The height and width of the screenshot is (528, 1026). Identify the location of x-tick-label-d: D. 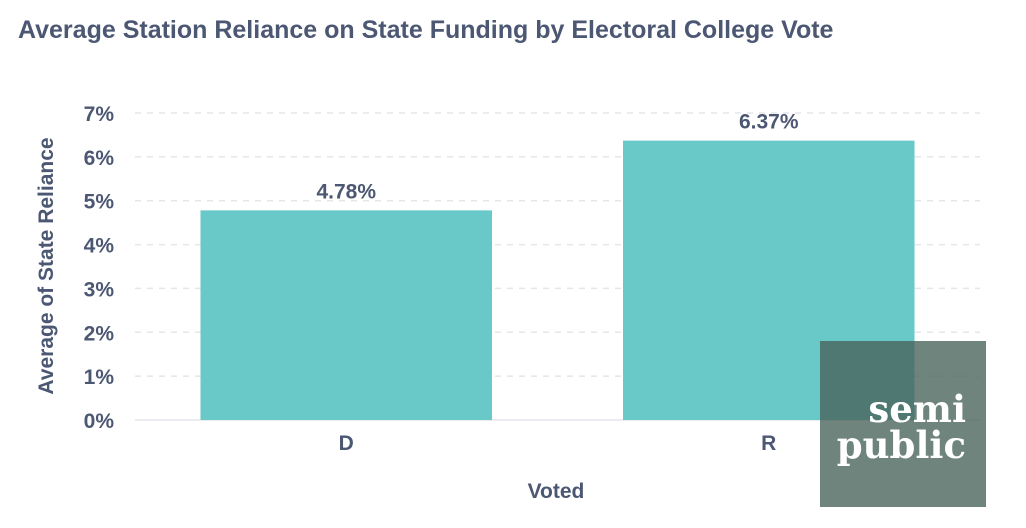
(346, 443).